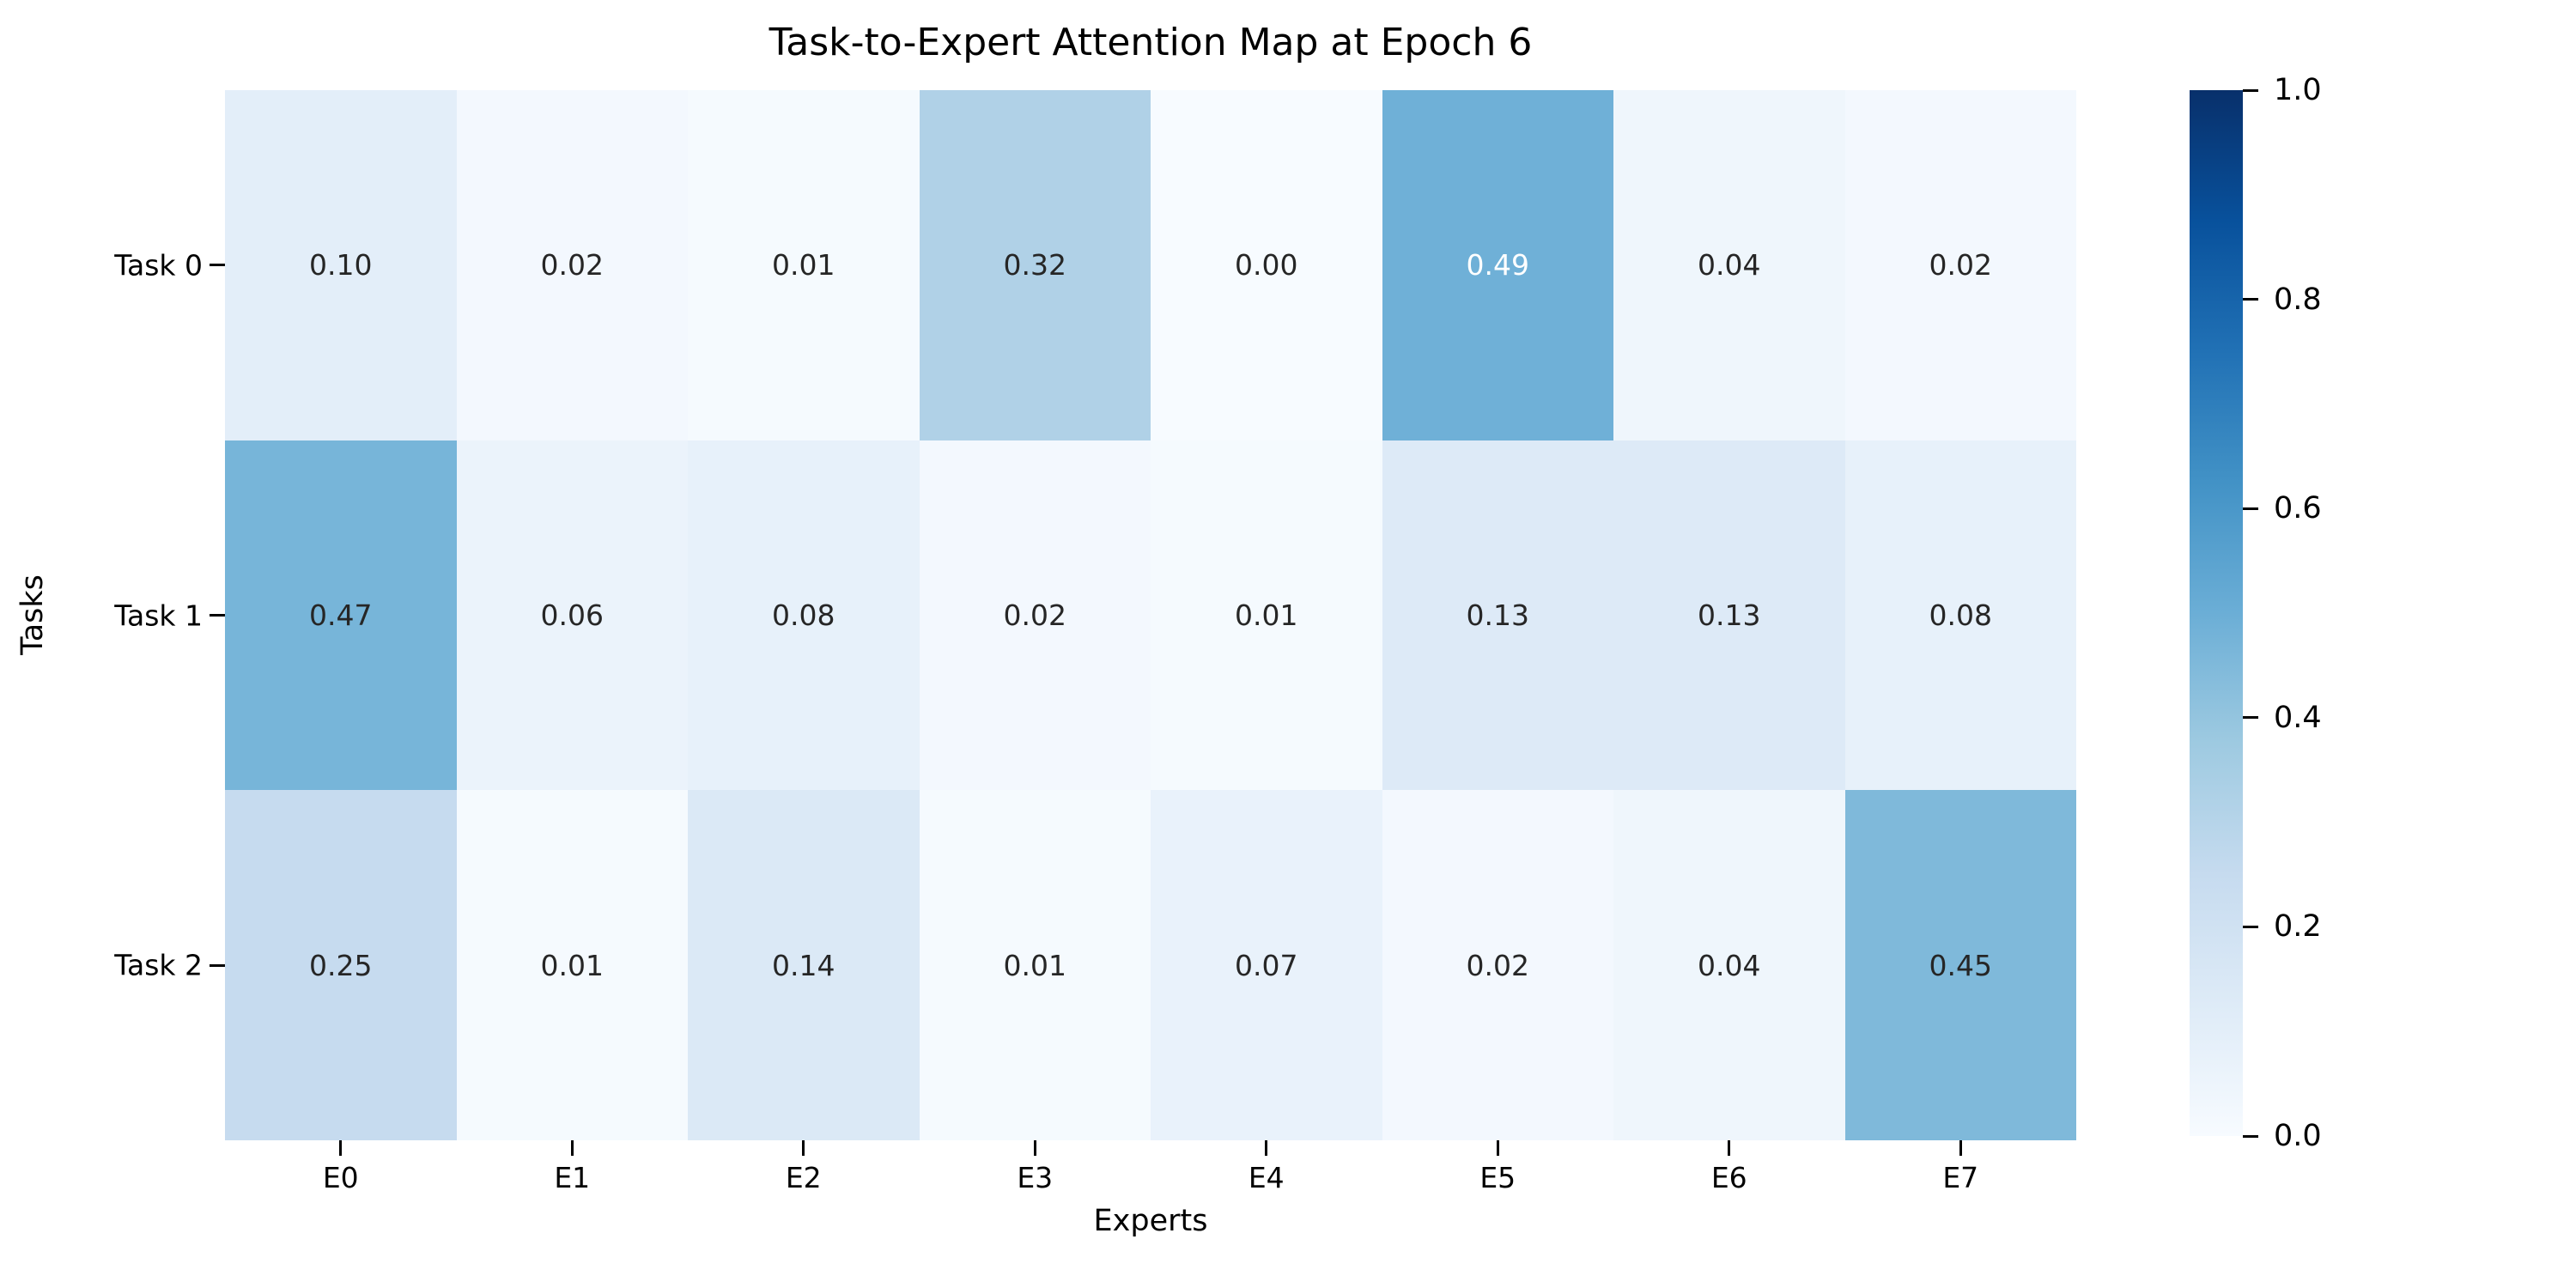 The image size is (2576, 1288). Describe the element at coordinates (803, 1177) in the screenshot. I see `x-tick-label: E2` at that location.